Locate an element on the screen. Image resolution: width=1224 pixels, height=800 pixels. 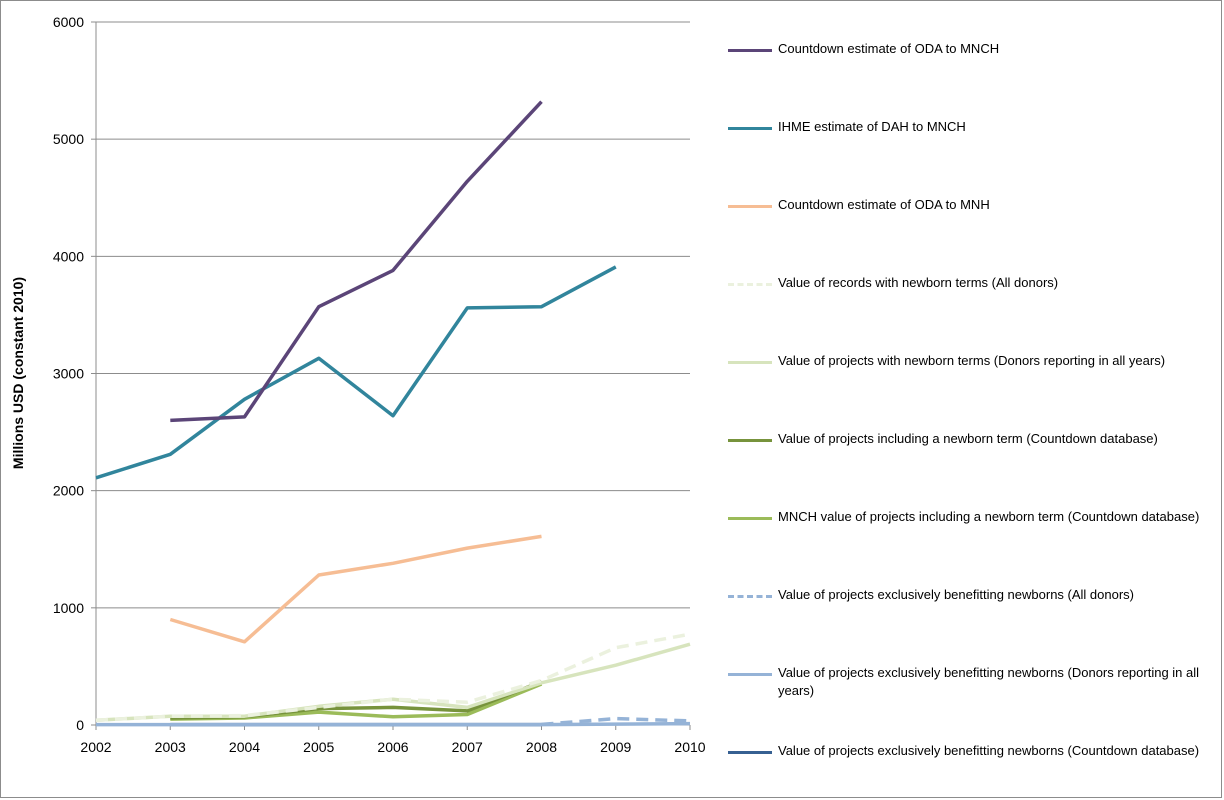
x-tick-label: 2002 is located at coordinates (95, 747).